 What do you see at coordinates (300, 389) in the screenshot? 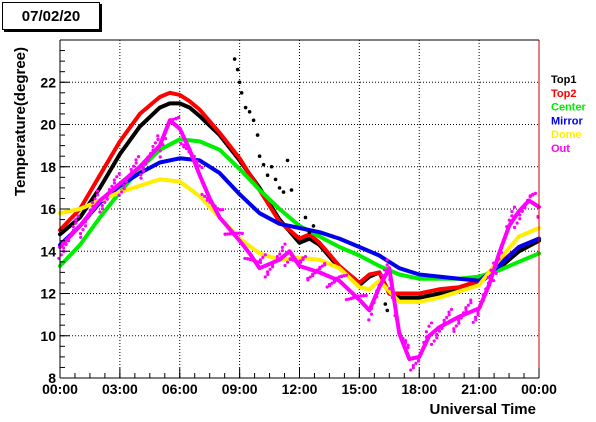
I see `x-tick-label: 12:00` at bounding box center [300, 389].